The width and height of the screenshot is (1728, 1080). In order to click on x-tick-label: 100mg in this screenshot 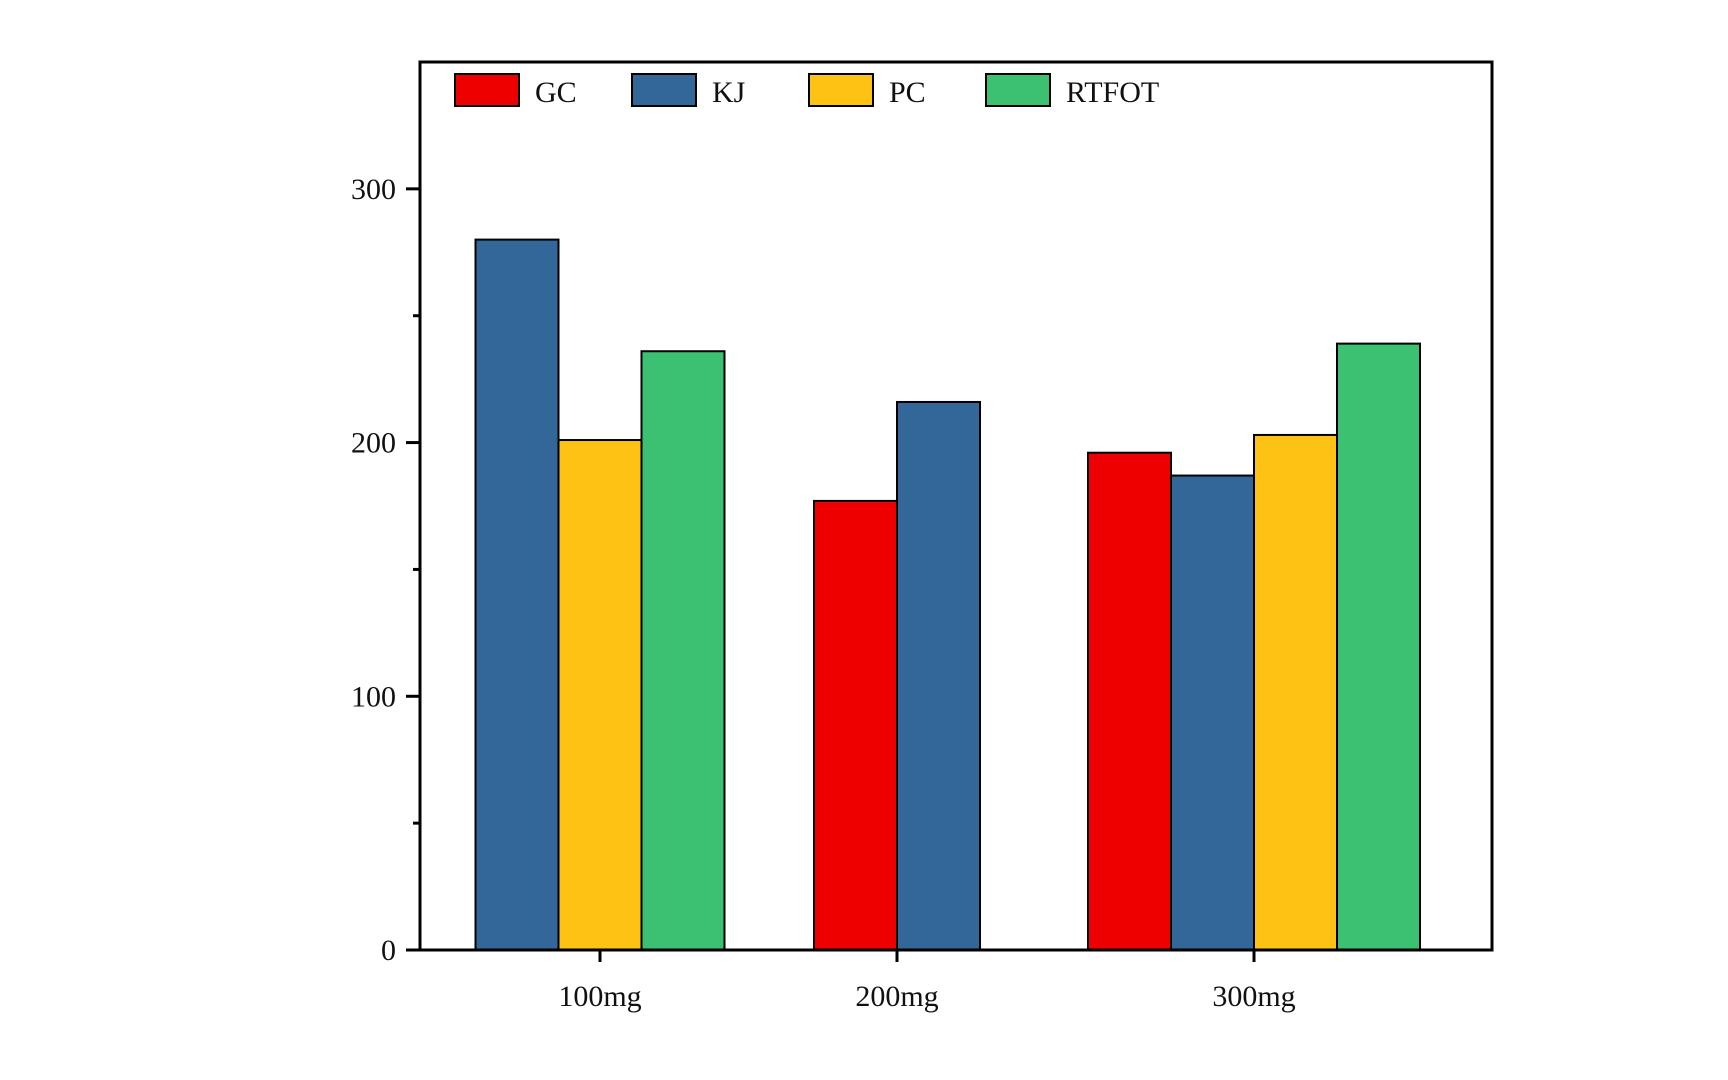, I will do `click(599, 996)`.